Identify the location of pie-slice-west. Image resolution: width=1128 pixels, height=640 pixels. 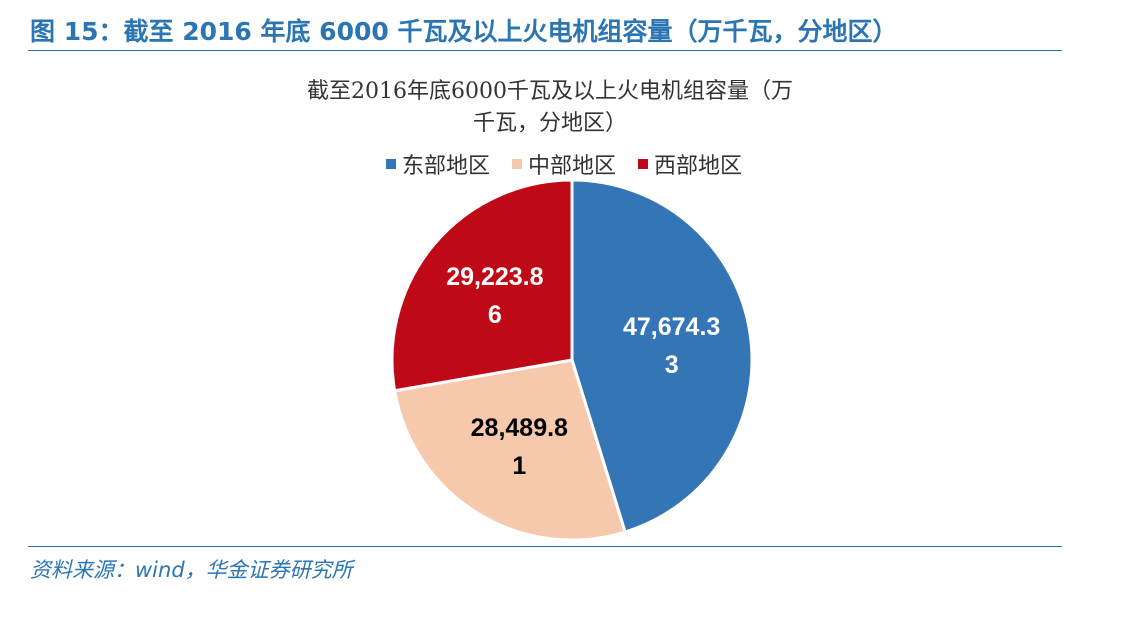
(482, 285).